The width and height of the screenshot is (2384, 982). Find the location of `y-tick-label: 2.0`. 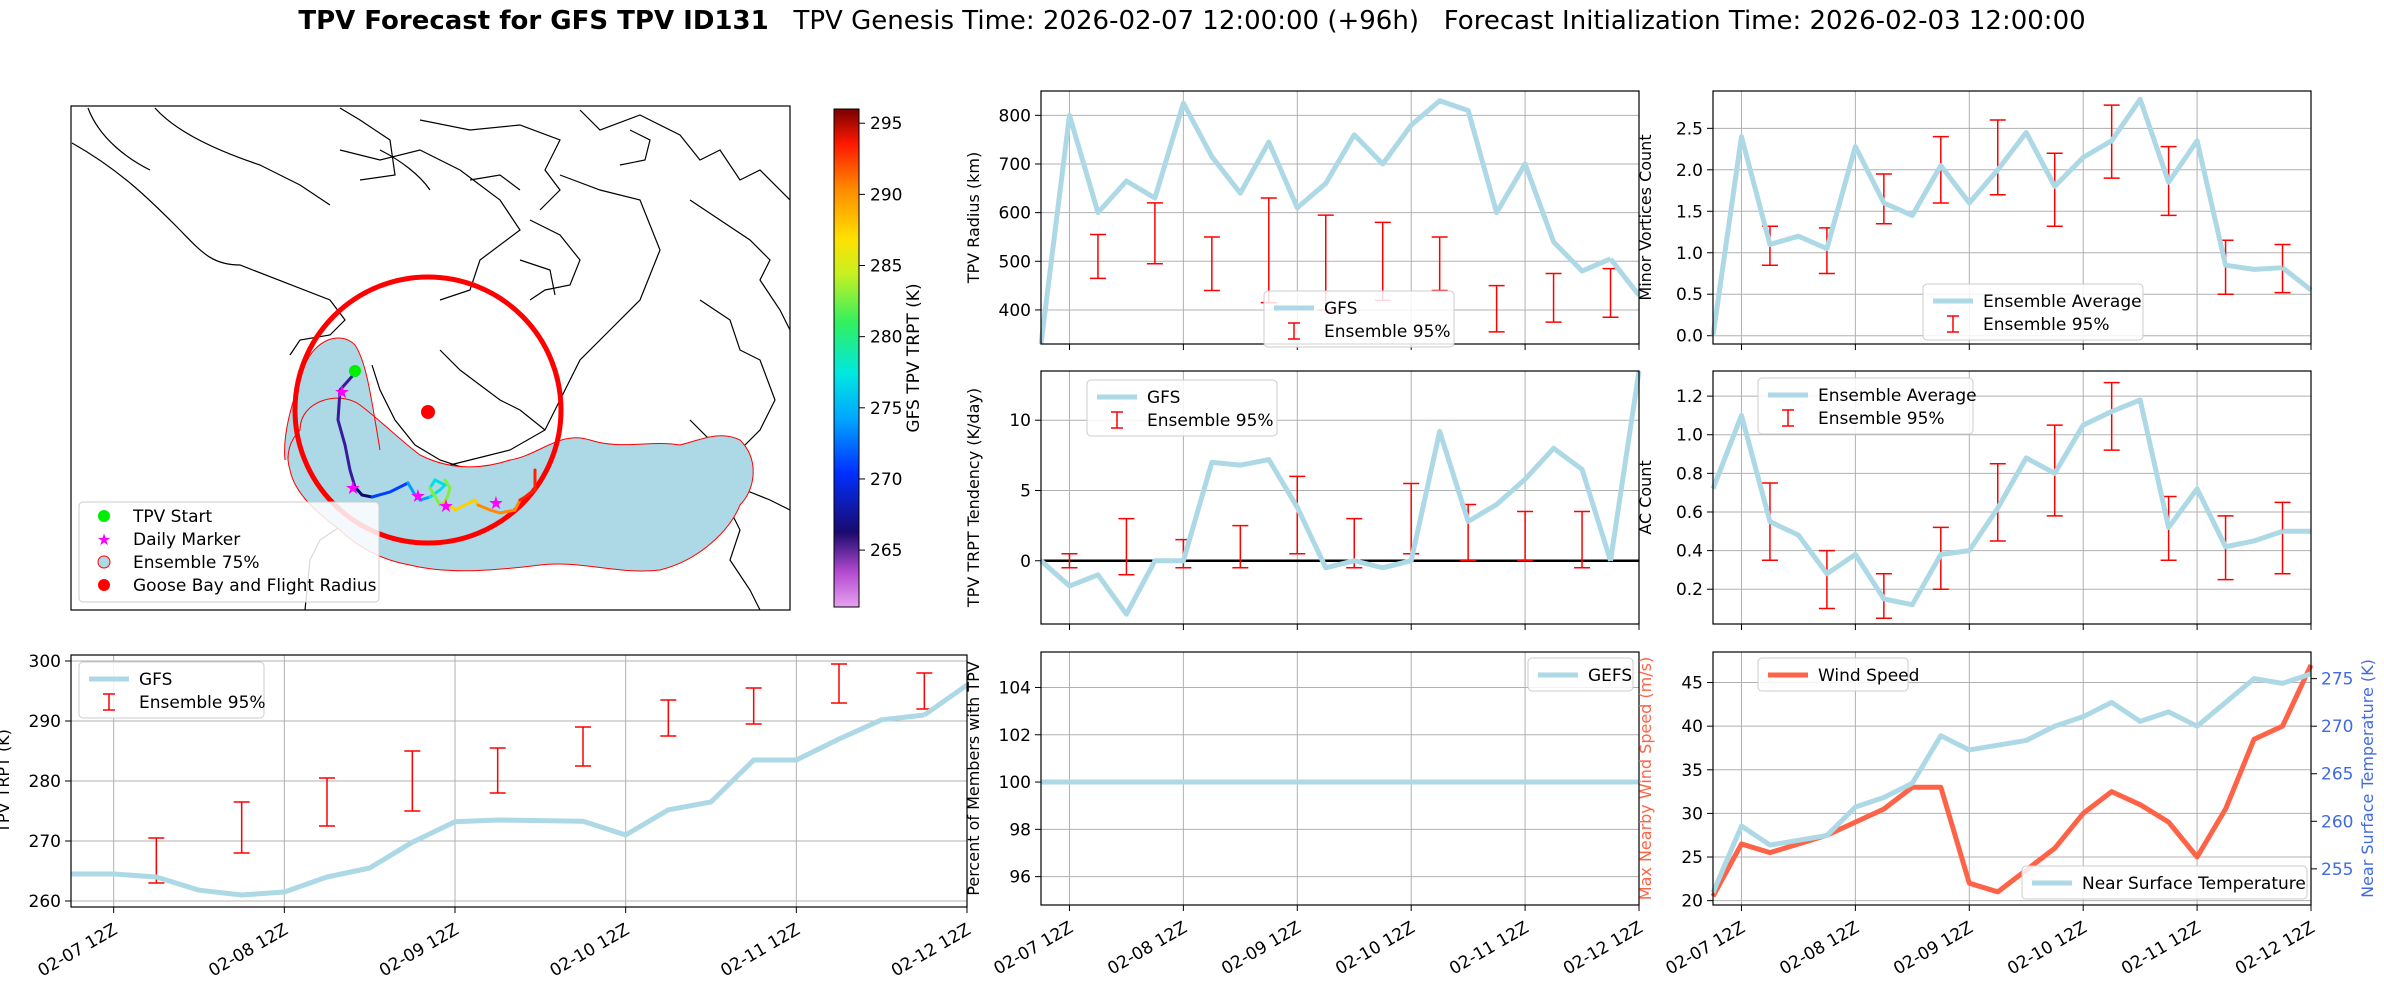

y-tick-label: 2.0 is located at coordinates (1689, 171).